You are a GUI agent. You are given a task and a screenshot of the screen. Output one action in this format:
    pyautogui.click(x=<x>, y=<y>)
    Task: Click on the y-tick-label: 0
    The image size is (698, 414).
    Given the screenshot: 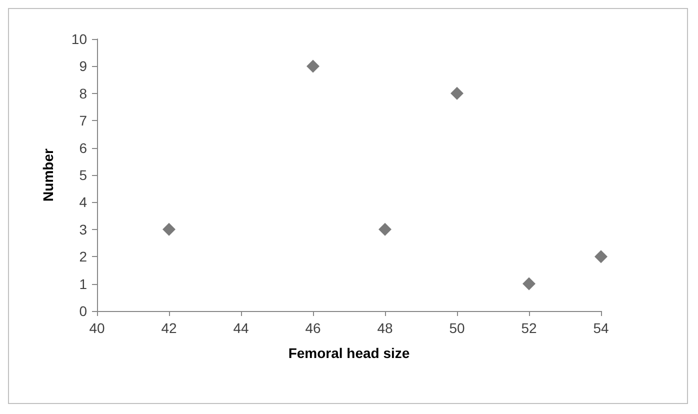 What is the action you would take?
    pyautogui.click(x=83, y=311)
    